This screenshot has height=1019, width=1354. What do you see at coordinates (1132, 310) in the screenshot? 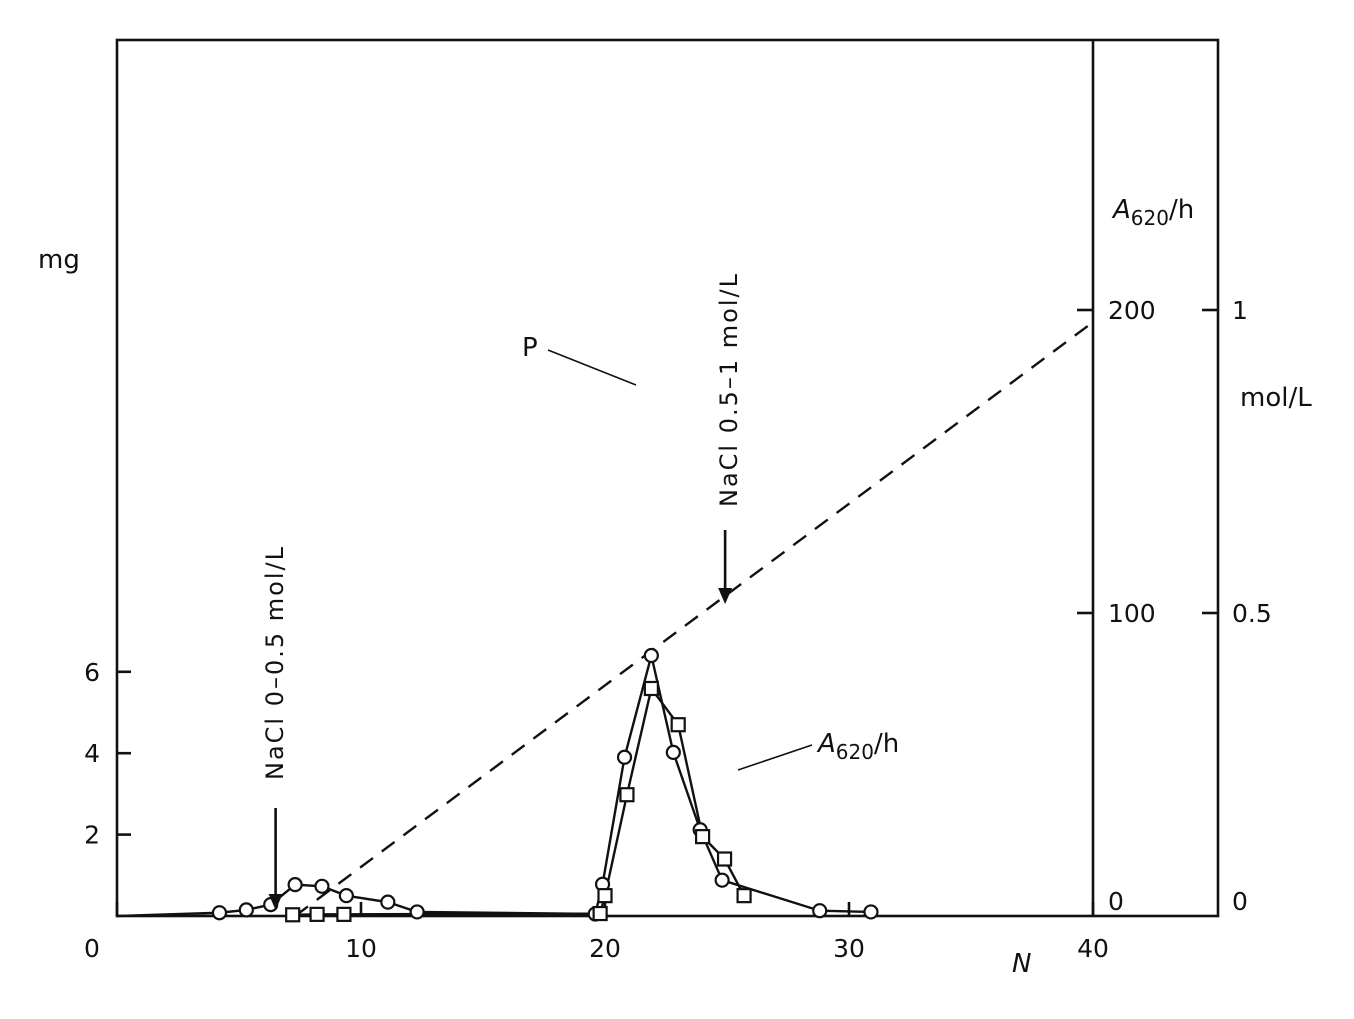
I see `y-inner-tick-label: 200` at bounding box center [1132, 310].